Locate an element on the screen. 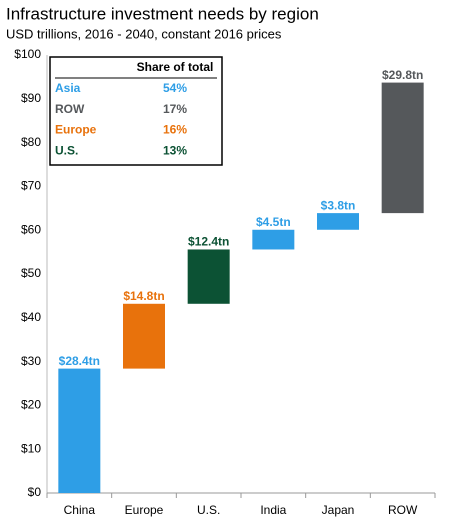  value-label: $4.5tn is located at coordinates (273, 222).